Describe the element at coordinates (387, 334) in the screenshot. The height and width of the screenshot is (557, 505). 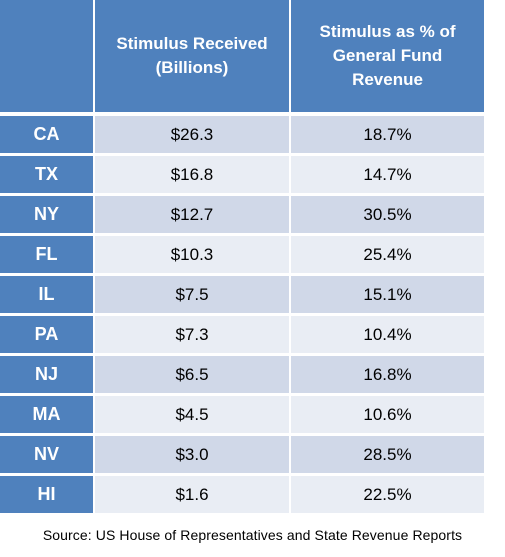
I see `stimulus-percent-value: 10.4%` at that location.